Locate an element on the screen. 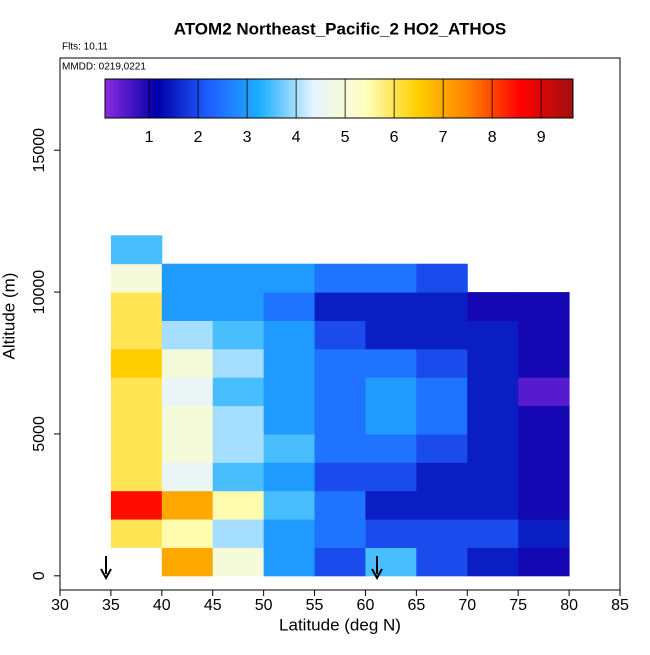  x-tick-label: 60 is located at coordinates (366, 605).